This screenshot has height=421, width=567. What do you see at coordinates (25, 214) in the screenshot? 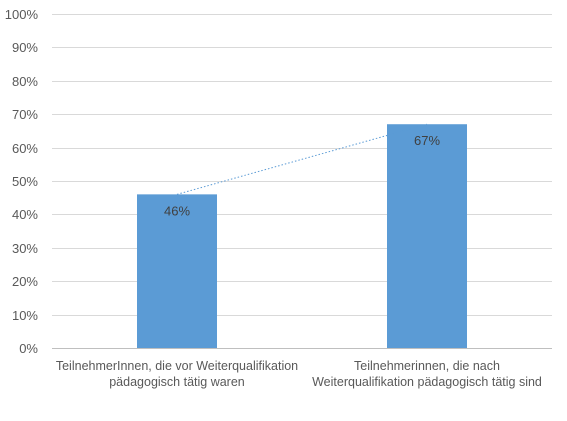
I see `y-tick-label: 40%` at bounding box center [25, 214].